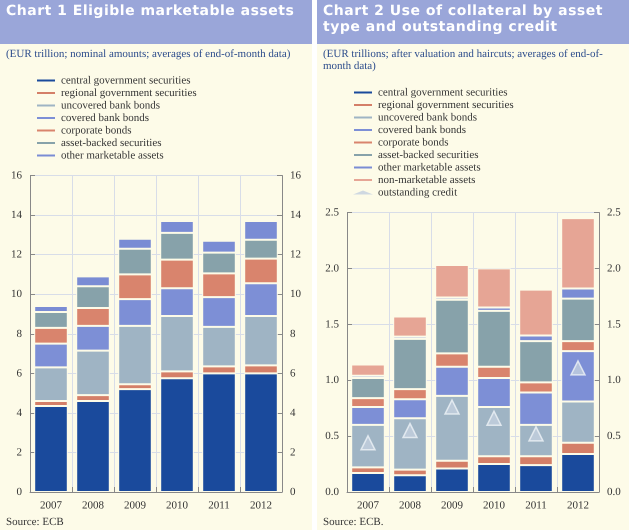  Describe the element at coordinates (293, 492) in the screenshot. I see `y2-tick-label: 0` at that location.